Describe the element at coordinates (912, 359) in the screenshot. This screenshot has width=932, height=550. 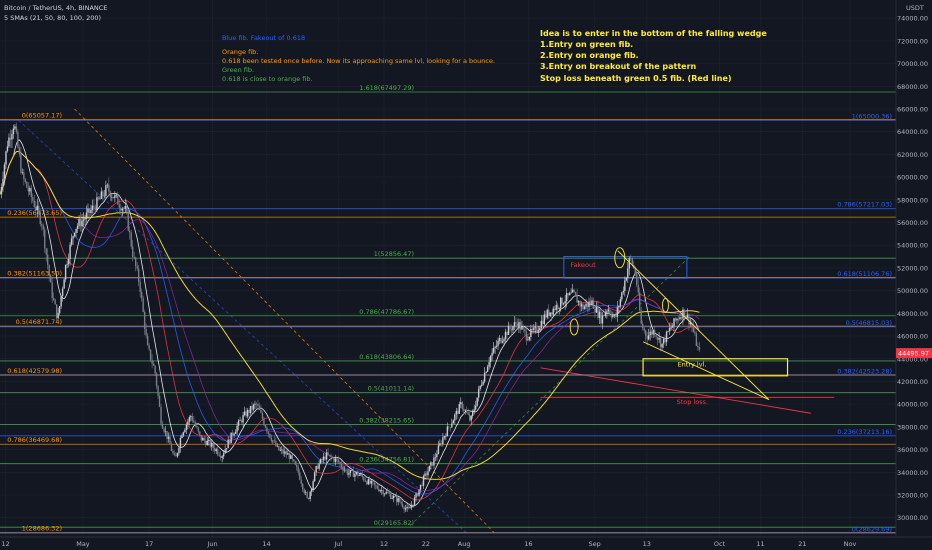
I see `y-tick-label: 44000.00` at that location.